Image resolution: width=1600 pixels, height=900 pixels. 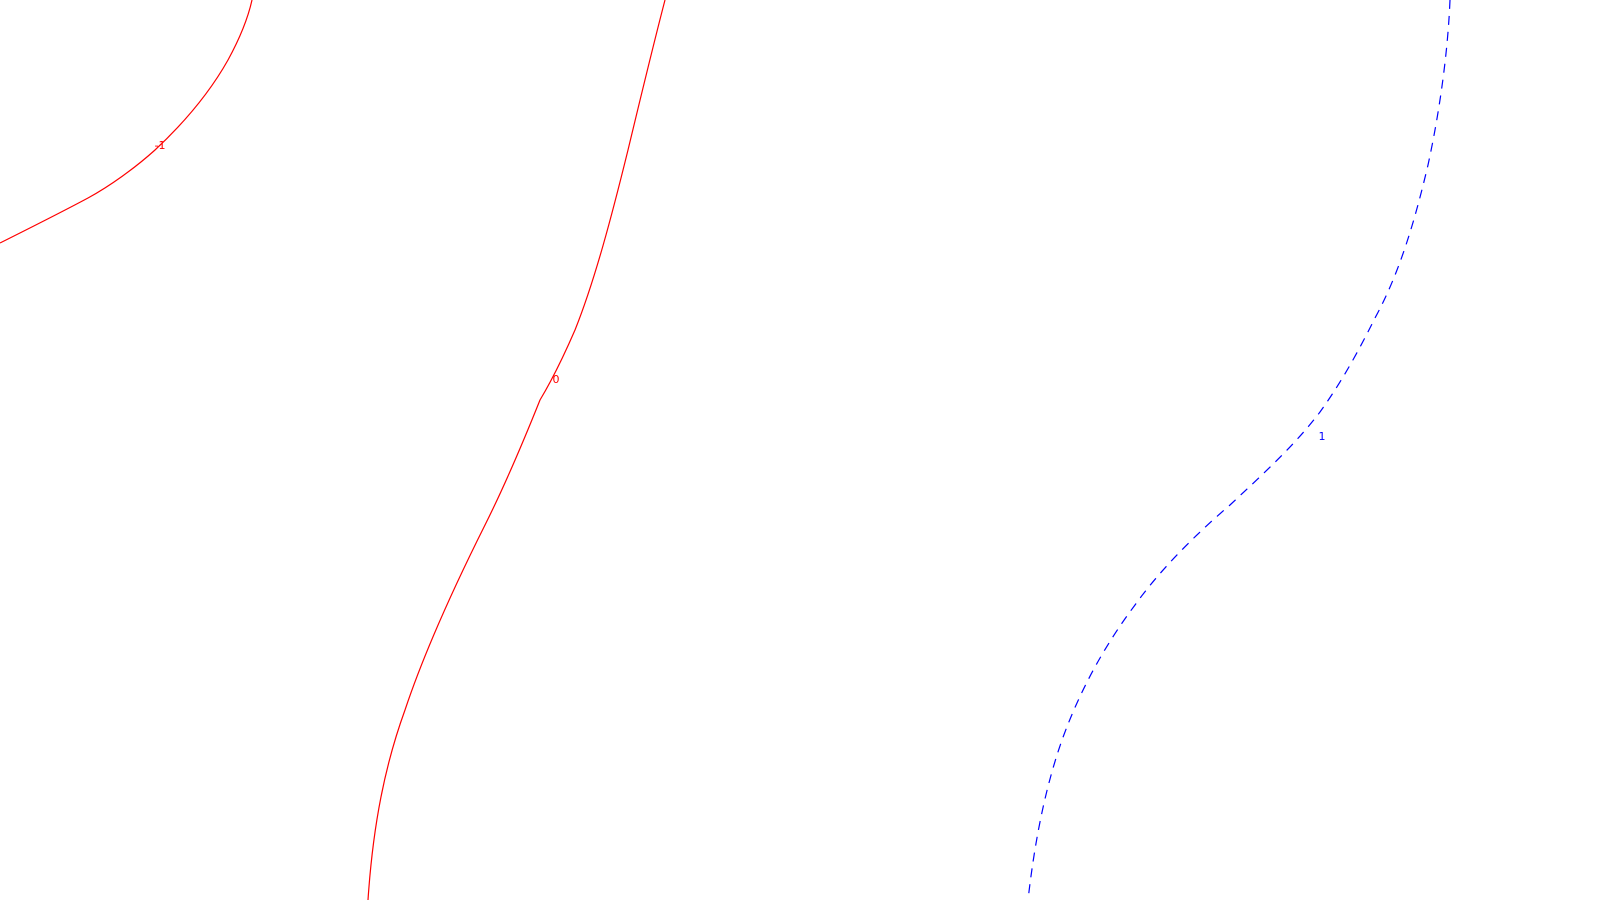 I want to click on contour-label-plus-1: 1, so click(x=1322, y=436).